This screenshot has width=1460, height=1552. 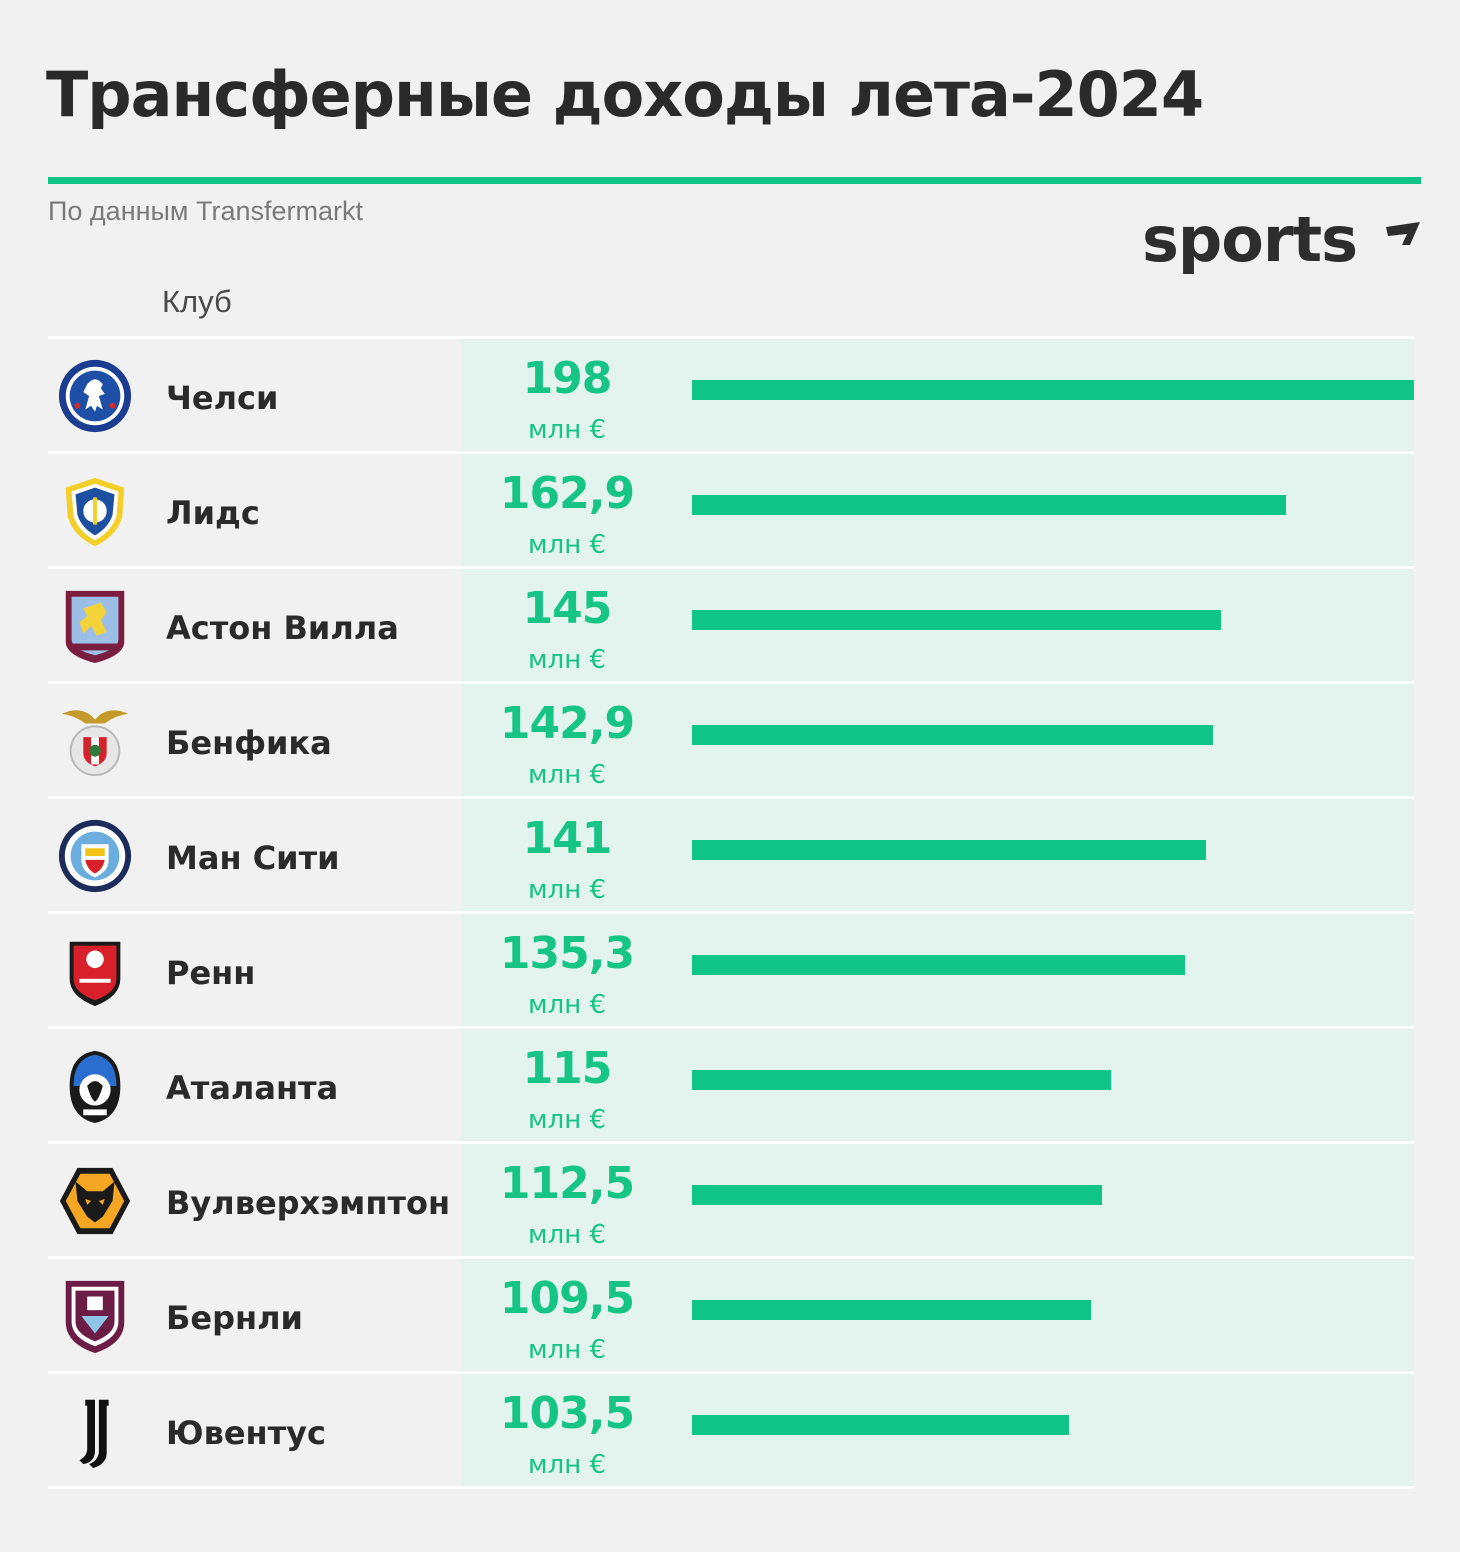 I want to click on chelsea-crest-icon, so click(x=95, y=396).